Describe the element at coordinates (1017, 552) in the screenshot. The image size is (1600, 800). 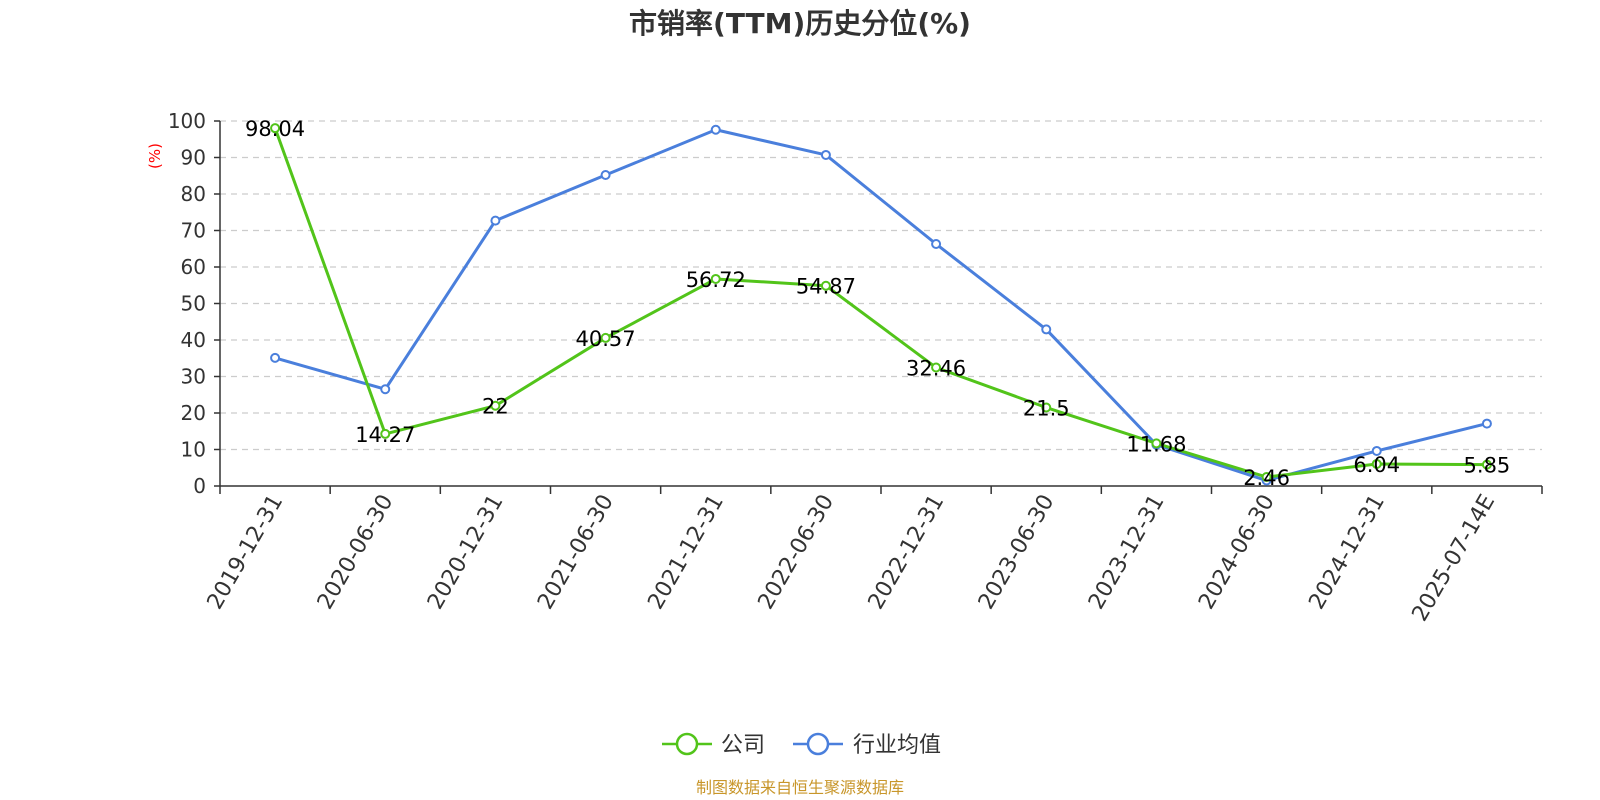
I see `x-tick-label: 2023-06-30` at that location.